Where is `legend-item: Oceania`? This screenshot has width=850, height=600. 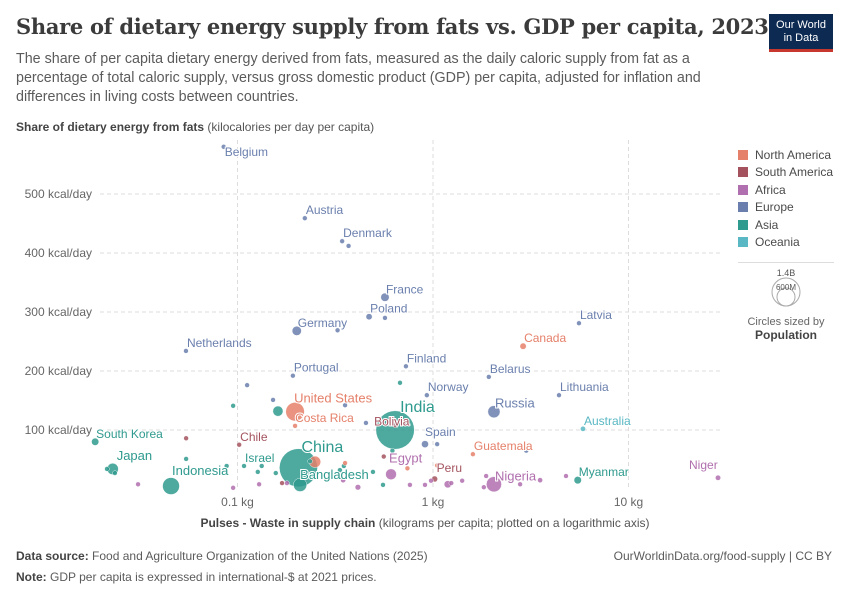 legend-item: Oceania is located at coordinates (785, 243).